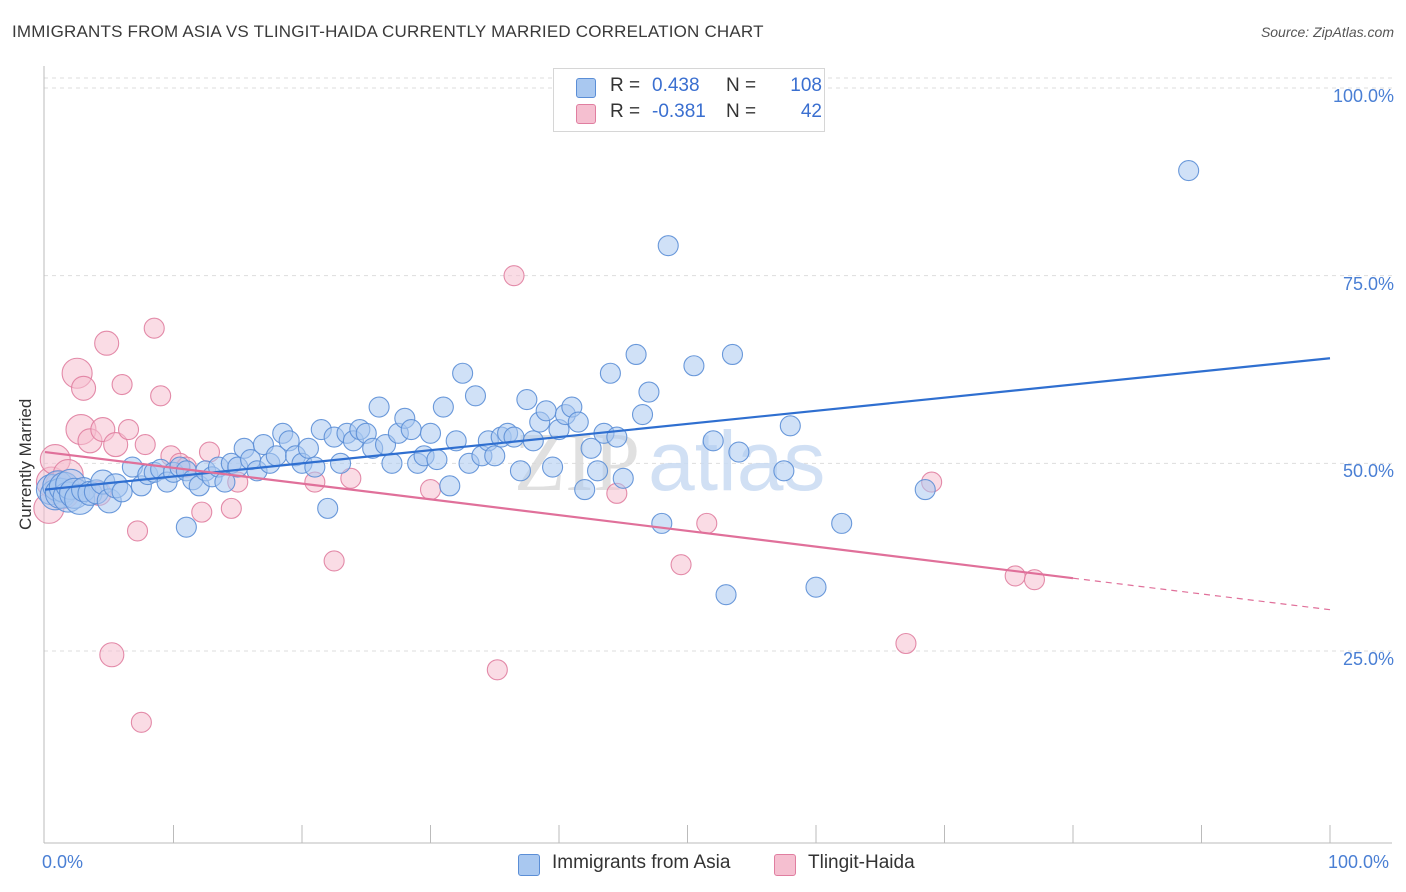 Image resolution: width=1406 pixels, height=892 pixels. What do you see at coordinates (63, 862) in the screenshot?
I see `x-tick-label-min: 0.0%` at bounding box center [63, 862].